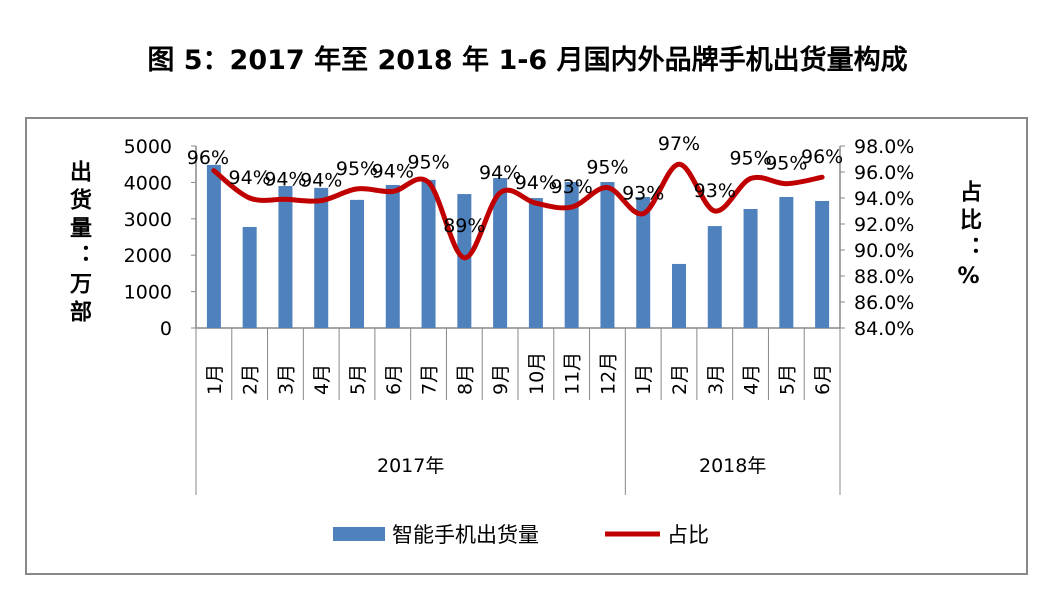  I want to click on y2-tick-label: 94.0%, so click(884, 199).